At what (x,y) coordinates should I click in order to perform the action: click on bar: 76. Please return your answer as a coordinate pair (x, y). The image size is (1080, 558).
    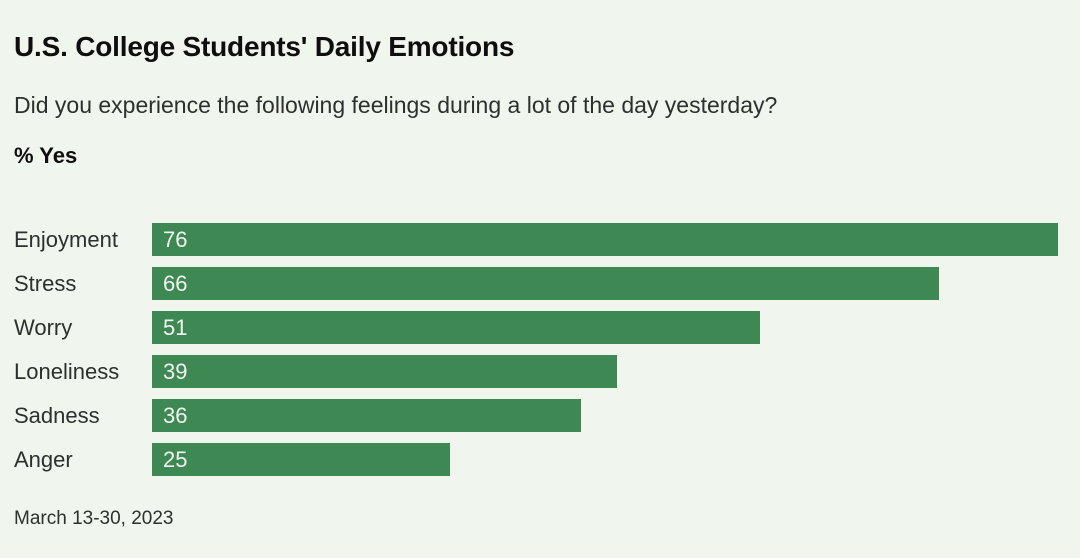
    Looking at the image, I should click on (605, 239).